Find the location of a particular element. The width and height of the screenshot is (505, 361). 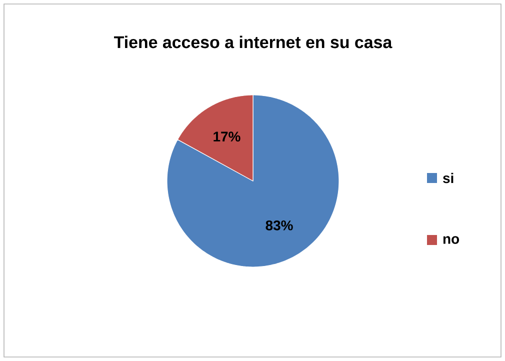

legend-label: no is located at coordinates (451, 240).